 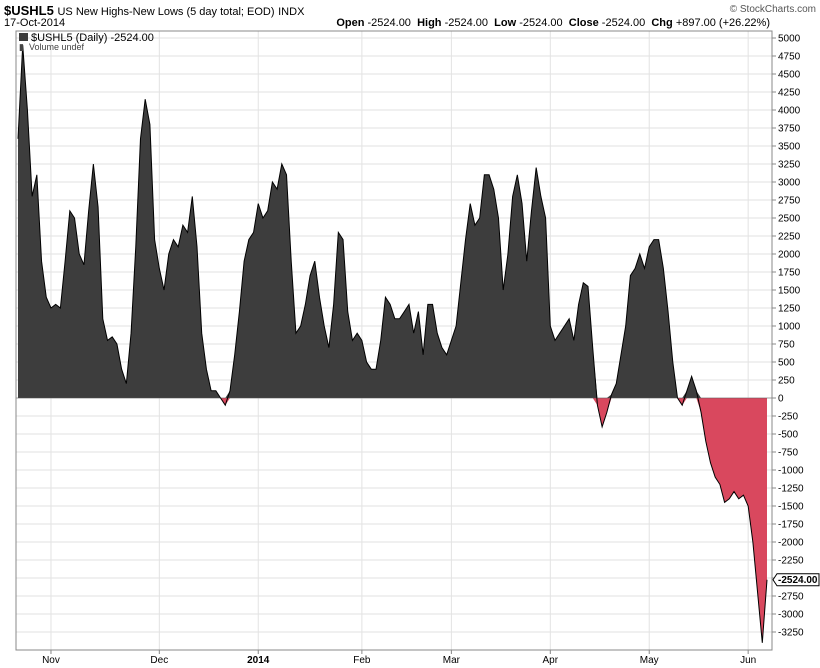 I want to click on y-tick-label: -2000, so click(x=791, y=543).